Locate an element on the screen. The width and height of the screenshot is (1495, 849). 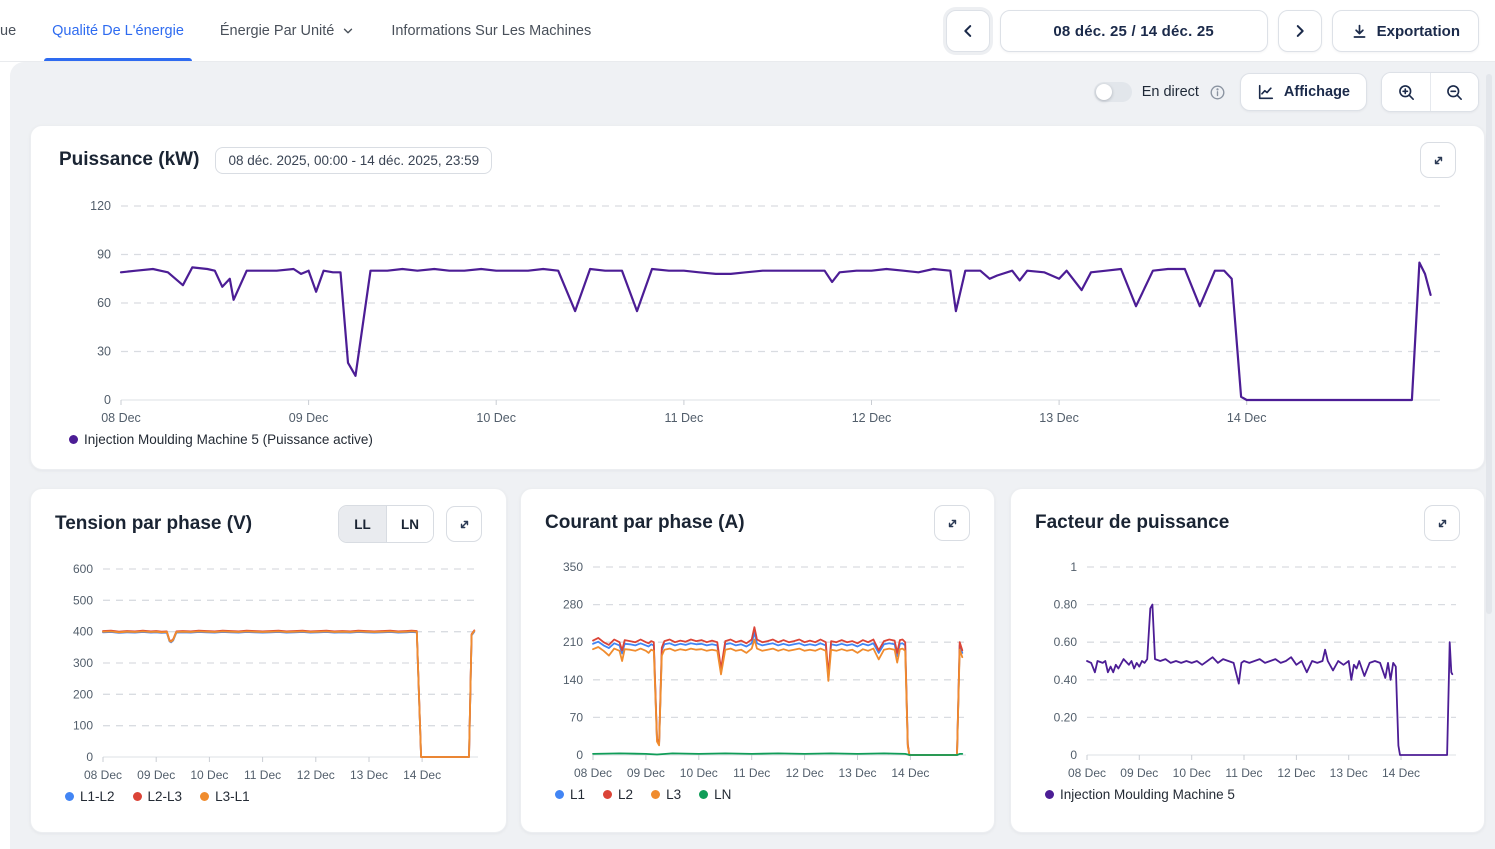
chevron-left-icon is located at coordinates (967, 31).